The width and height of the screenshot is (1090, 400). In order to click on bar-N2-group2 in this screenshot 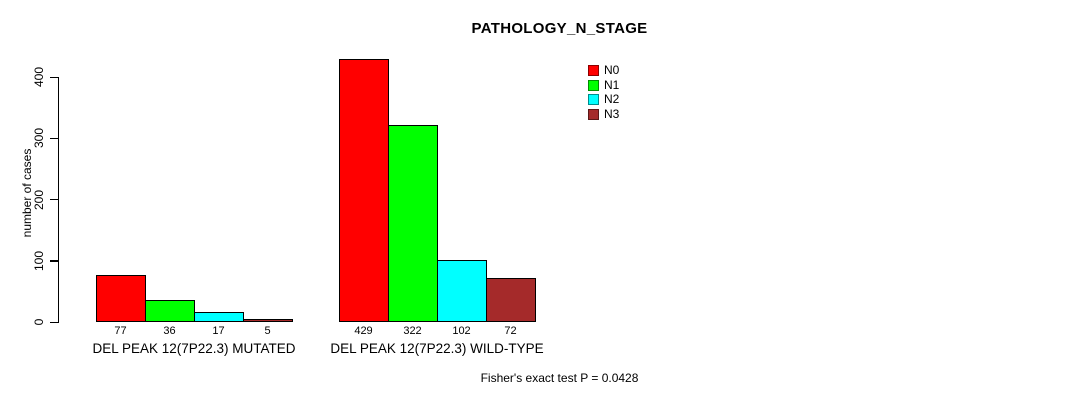, I will do `click(462, 291)`.